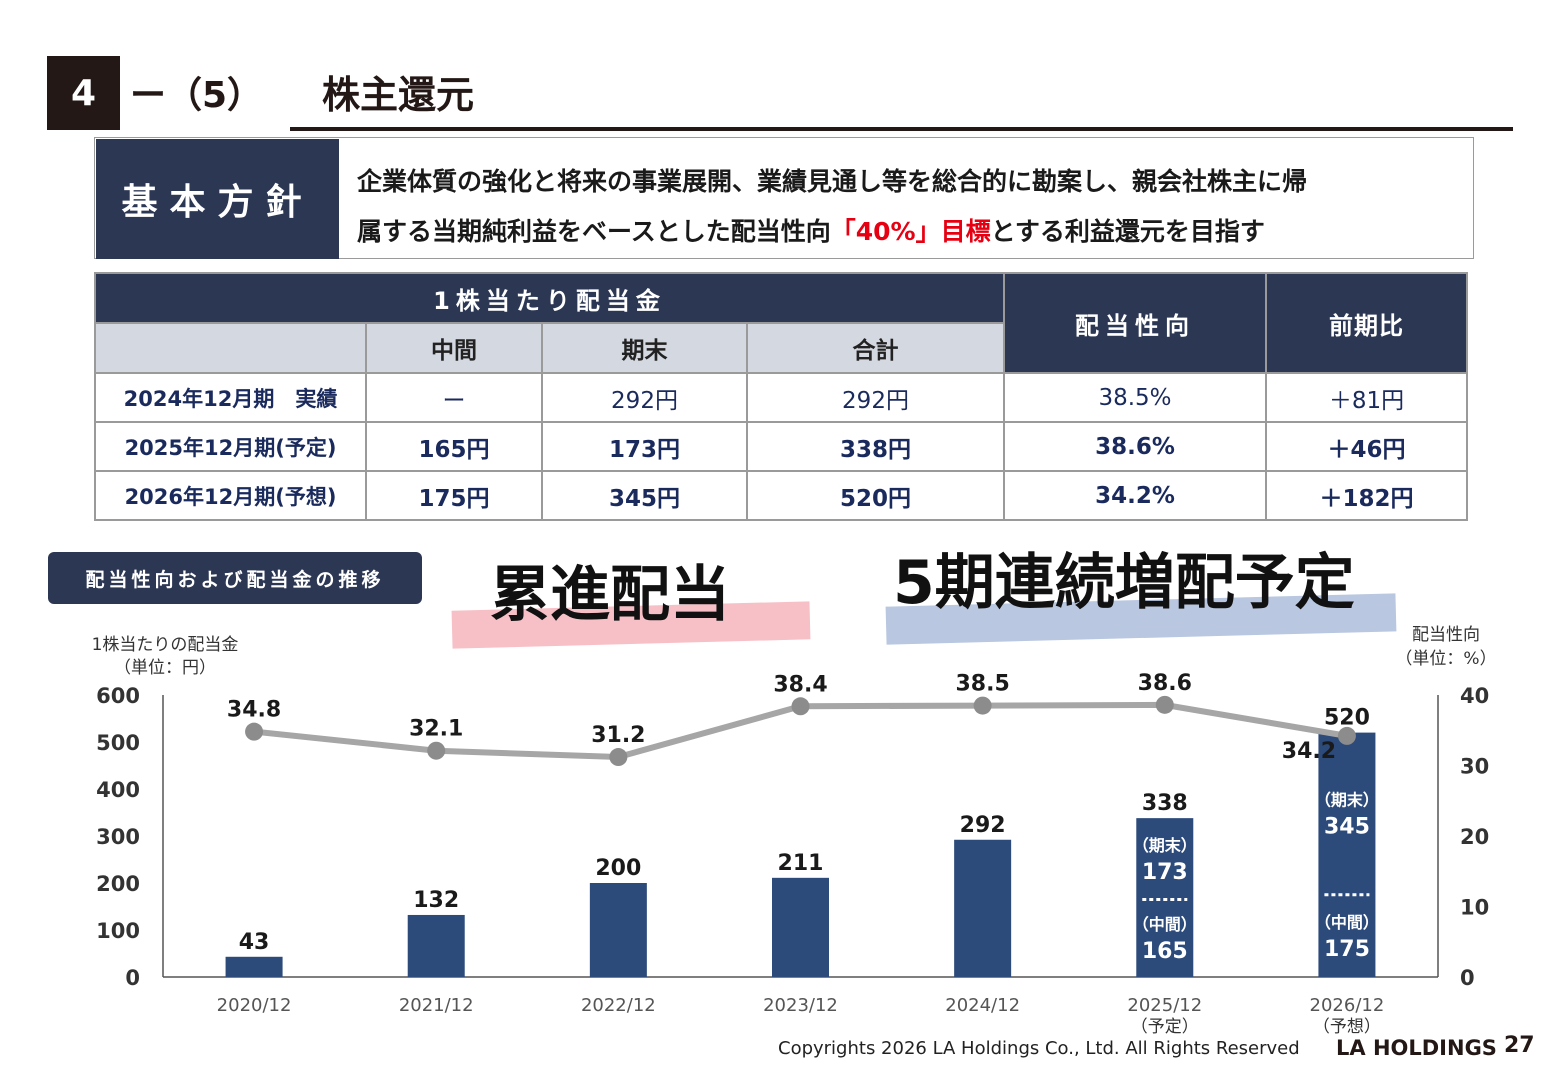 This screenshot has height=1080, width=1560. Describe the element at coordinates (610, 595) in the screenshot. I see `callout-progressive-dividend: 累進配当` at that location.